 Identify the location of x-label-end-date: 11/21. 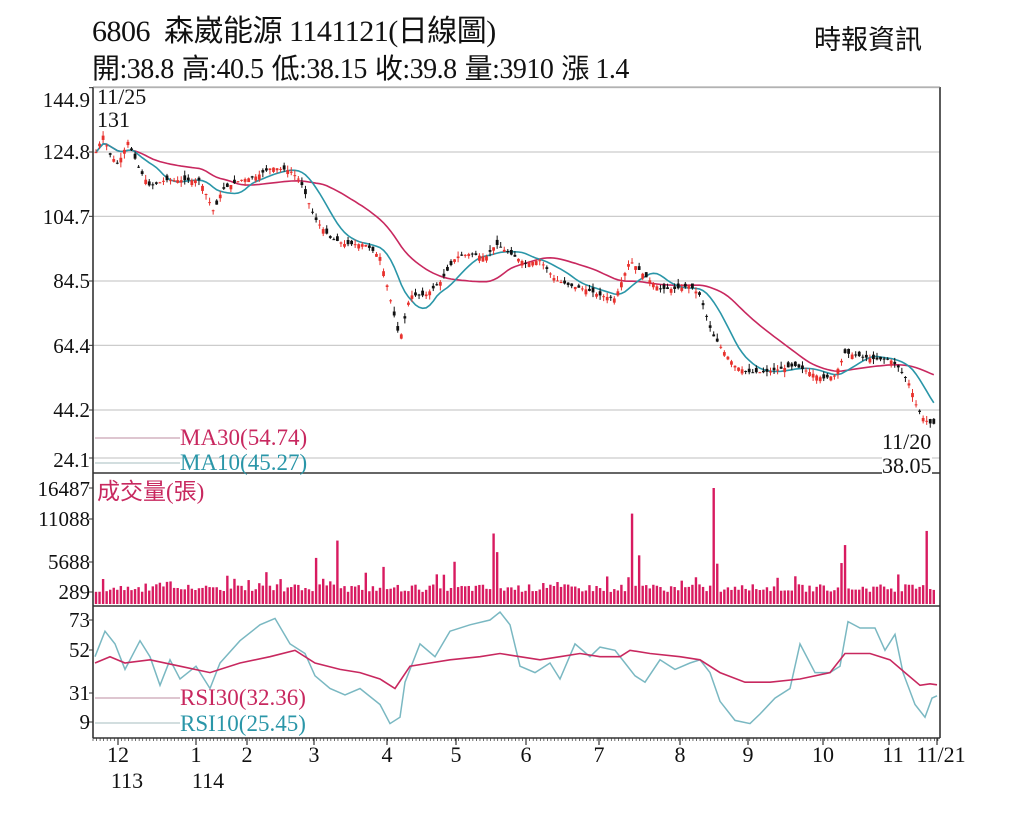
(941, 754).